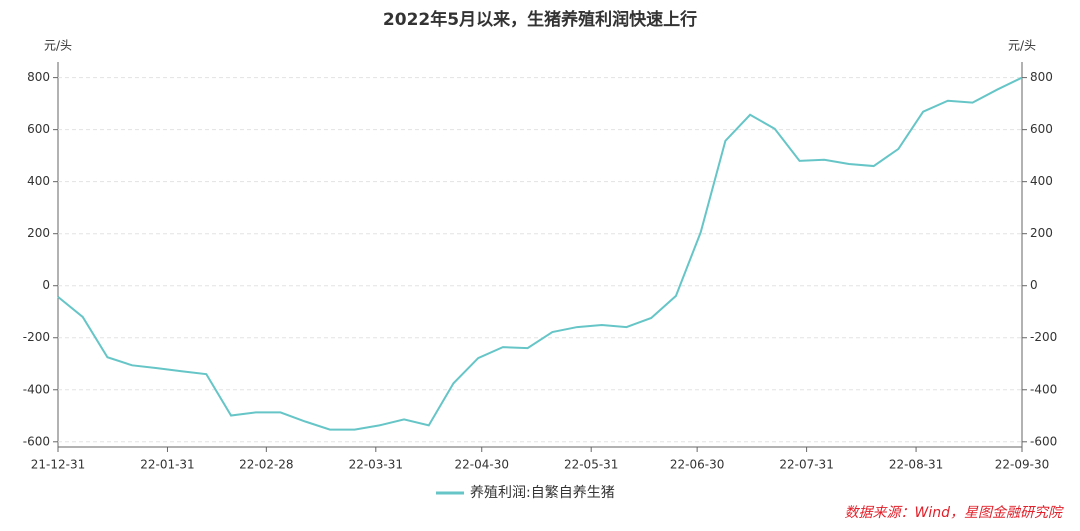 The height and width of the screenshot is (531, 1080). What do you see at coordinates (1034, 285) in the screenshot?
I see `y2-tick-label: 0` at bounding box center [1034, 285].